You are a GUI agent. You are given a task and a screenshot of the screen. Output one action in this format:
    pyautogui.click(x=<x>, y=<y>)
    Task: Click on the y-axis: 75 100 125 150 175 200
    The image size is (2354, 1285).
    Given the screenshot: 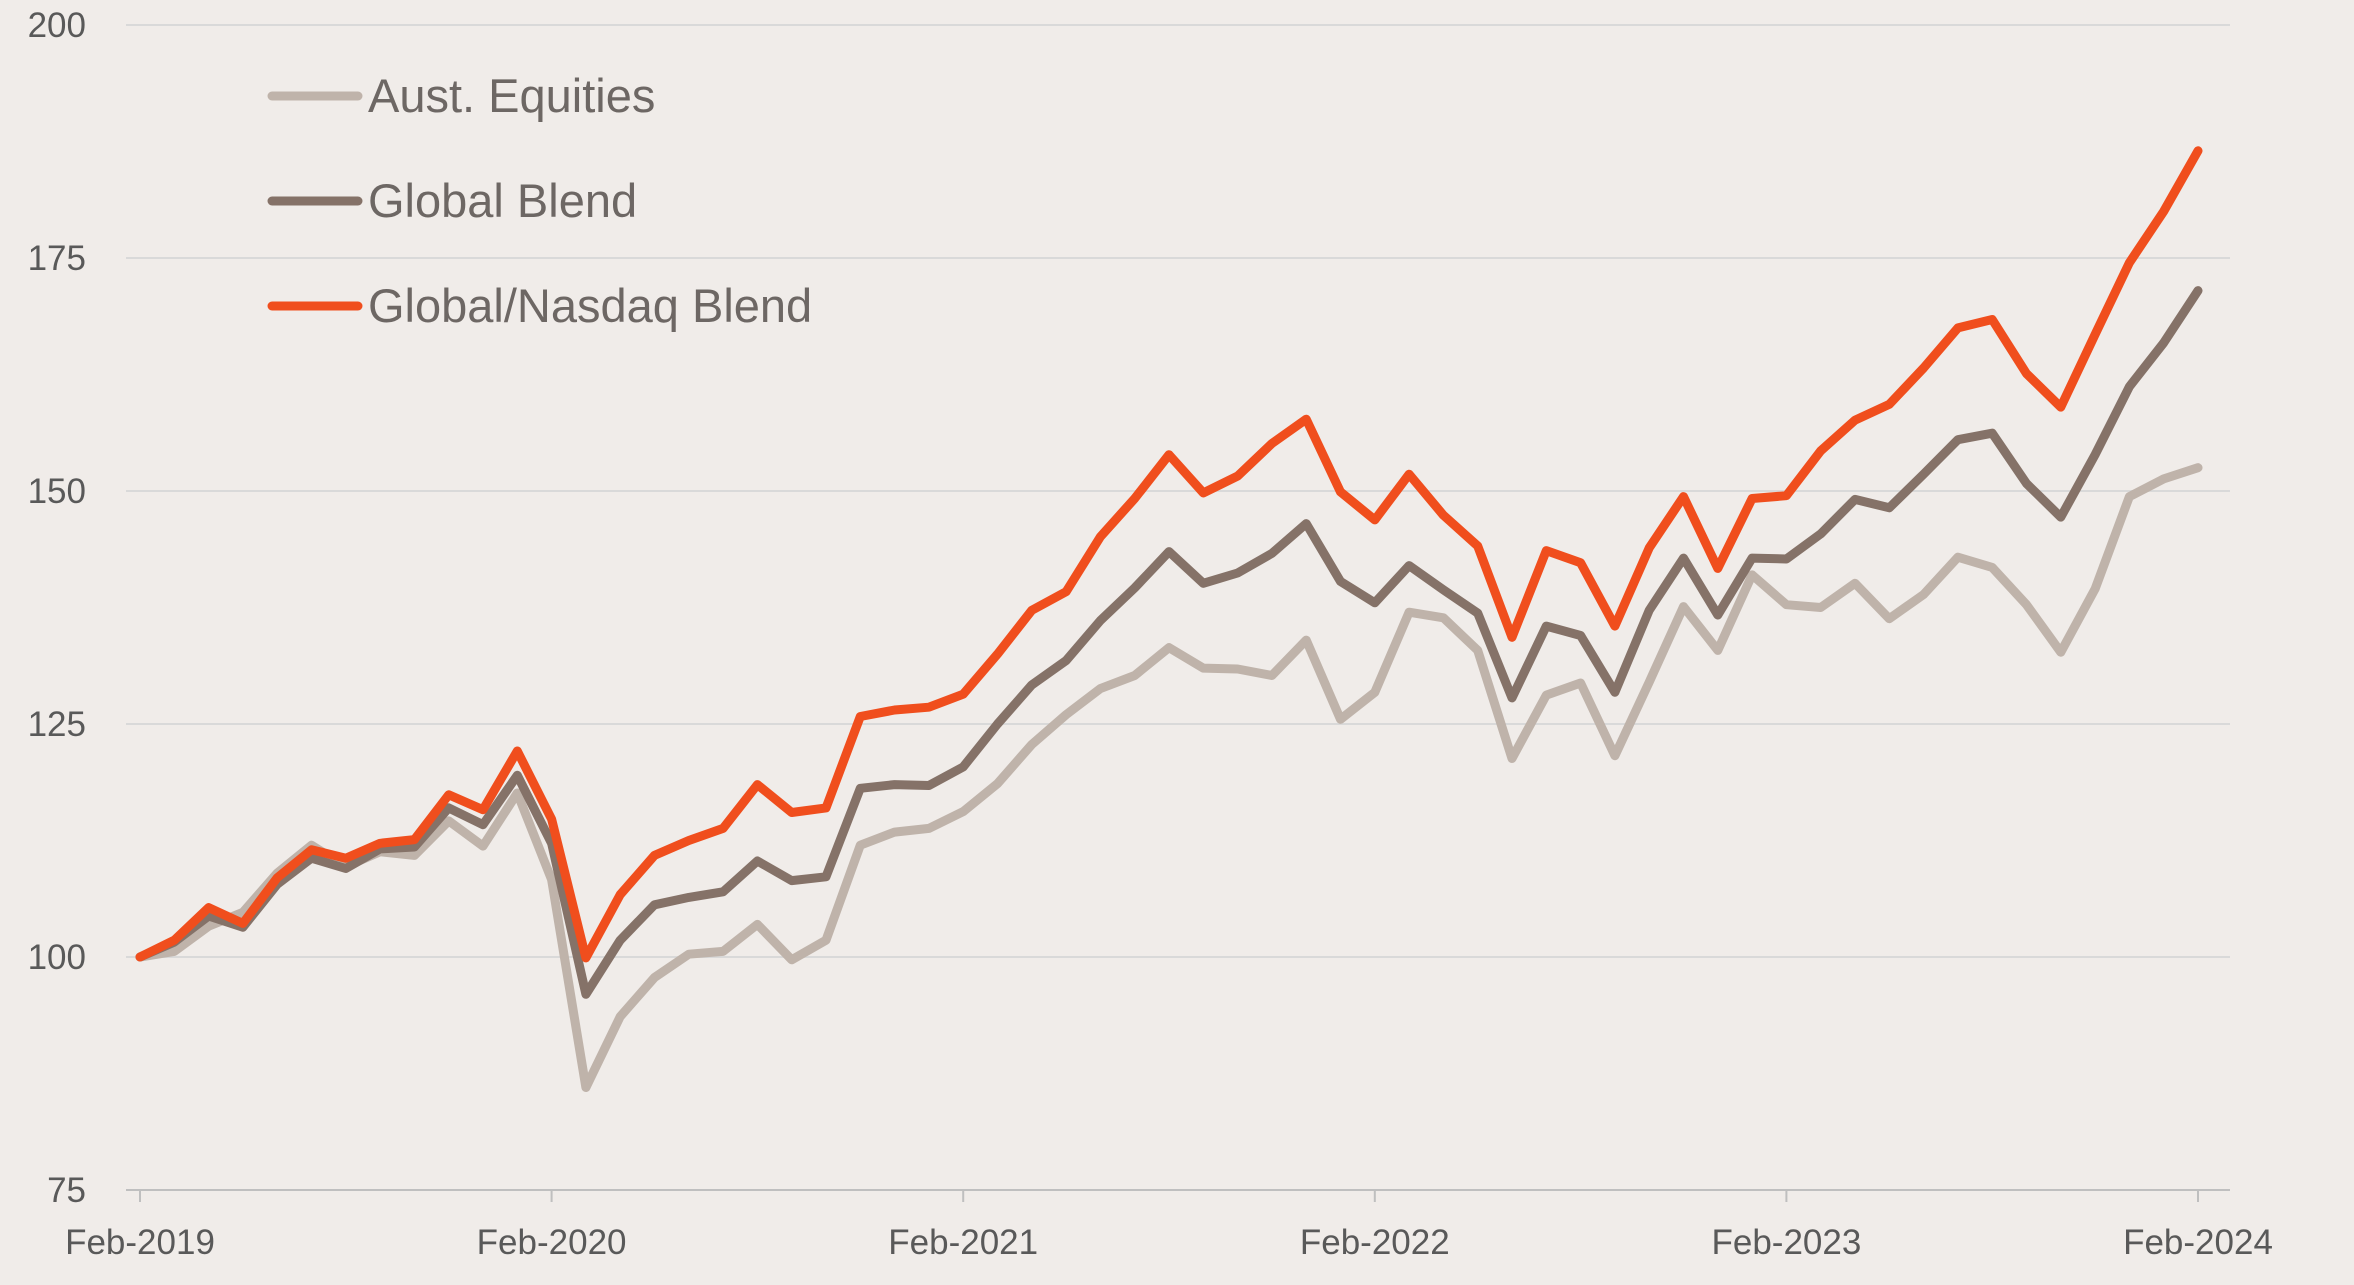 What is the action you would take?
    pyautogui.click(x=57, y=608)
    